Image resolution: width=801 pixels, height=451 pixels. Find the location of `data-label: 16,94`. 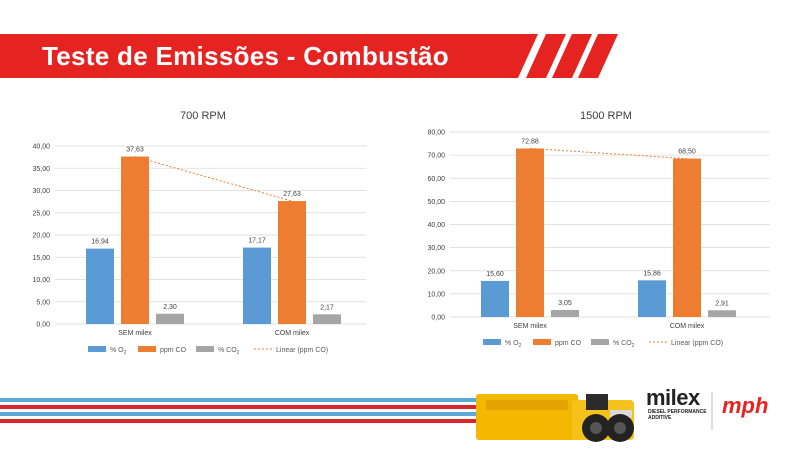

data-label: 16,94 is located at coordinates (100, 242).